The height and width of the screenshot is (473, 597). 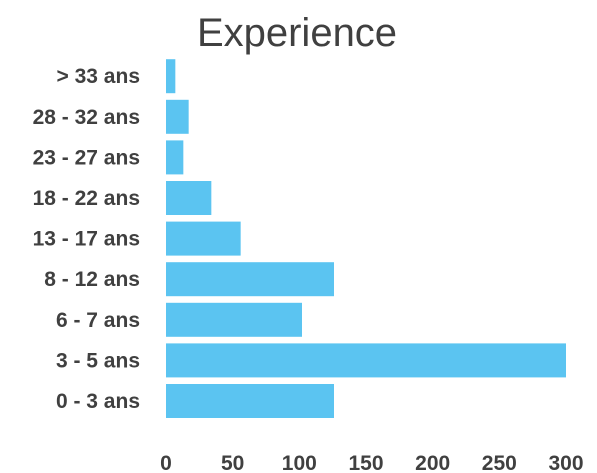 I want to click on x-tick-label: 200, so click(x=432, y=462).